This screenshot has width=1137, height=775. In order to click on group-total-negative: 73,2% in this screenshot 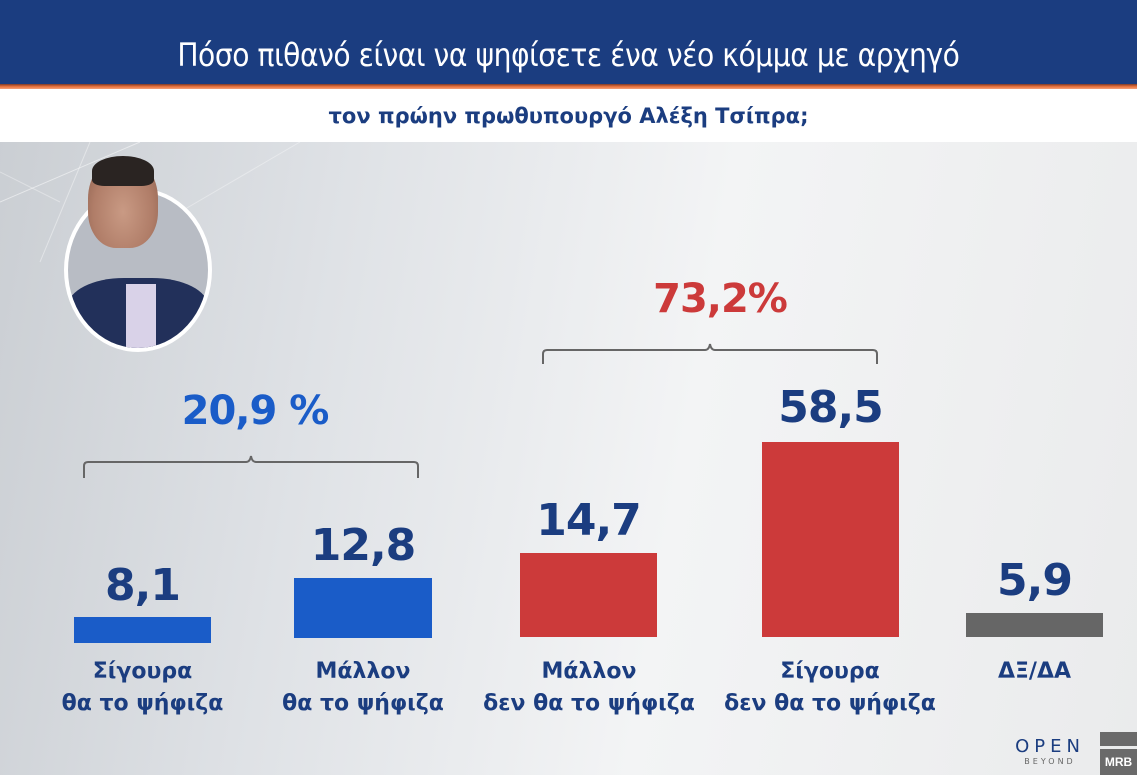, I will do `click(720, 299)`.